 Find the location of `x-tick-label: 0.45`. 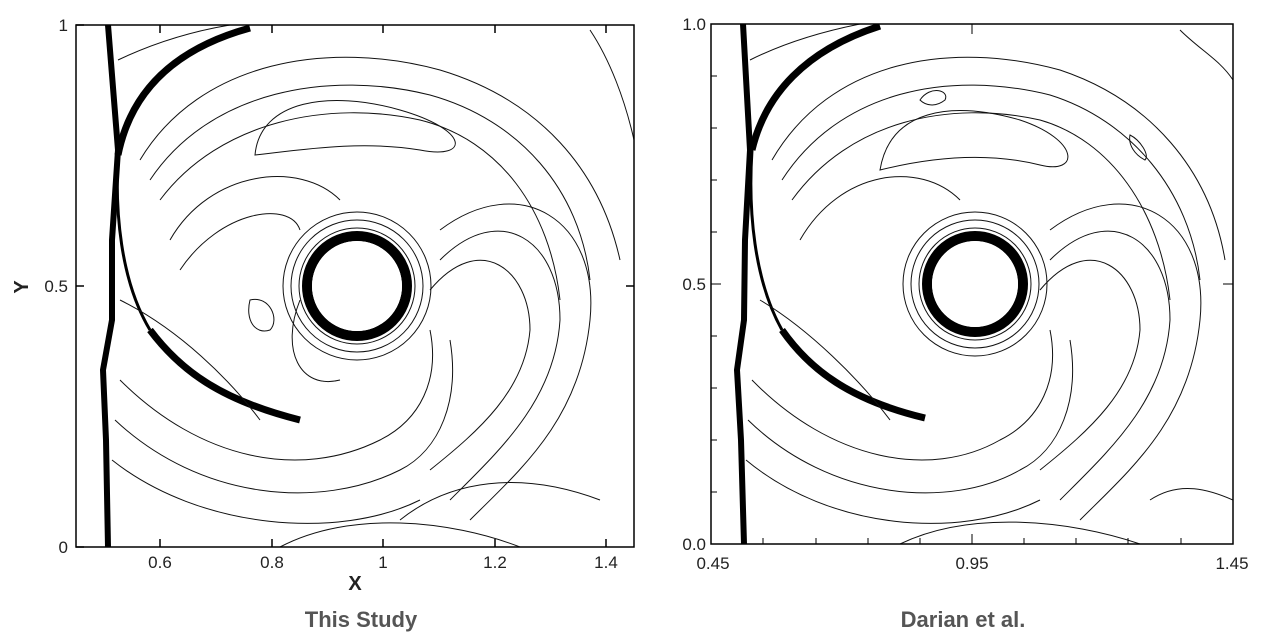

x-tick-label: 0.45 is located at coordinates (712, 563).